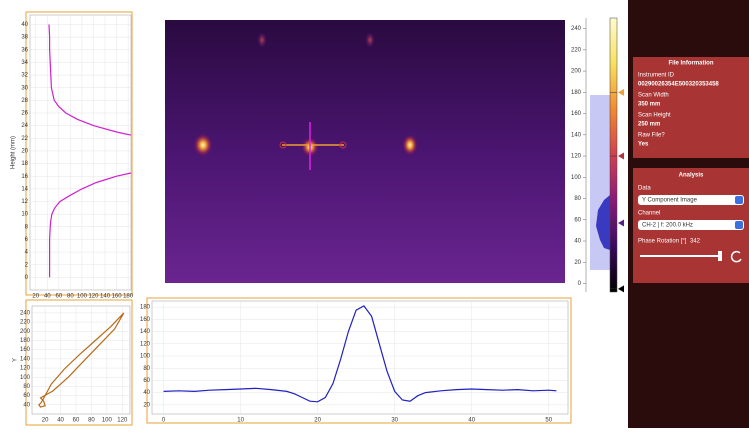 Image resolution: width=749 pixels, height=433 pixels. I want to click on phase-label: Phase Rotation [°], so click(662, 242).